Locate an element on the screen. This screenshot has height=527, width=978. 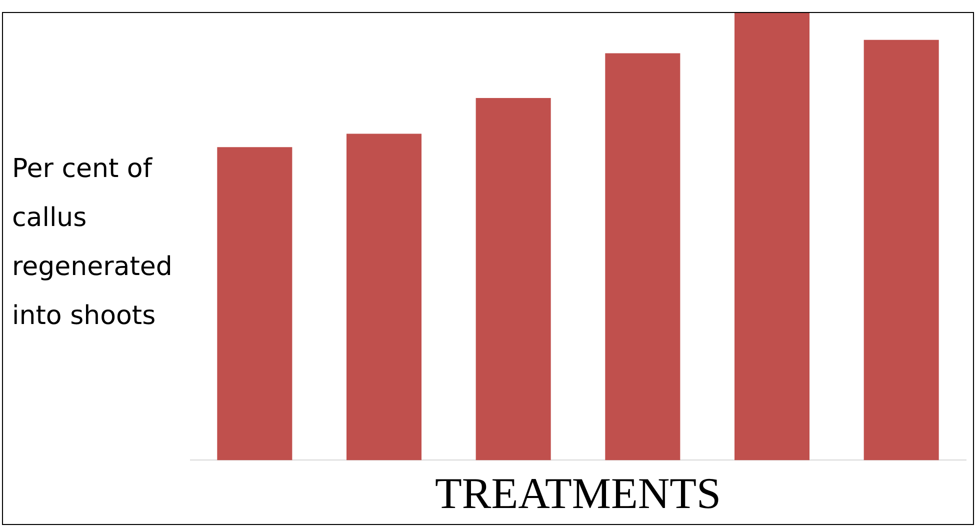
x-axis-title: TREATMENTS is located at coordinates (578, 493).